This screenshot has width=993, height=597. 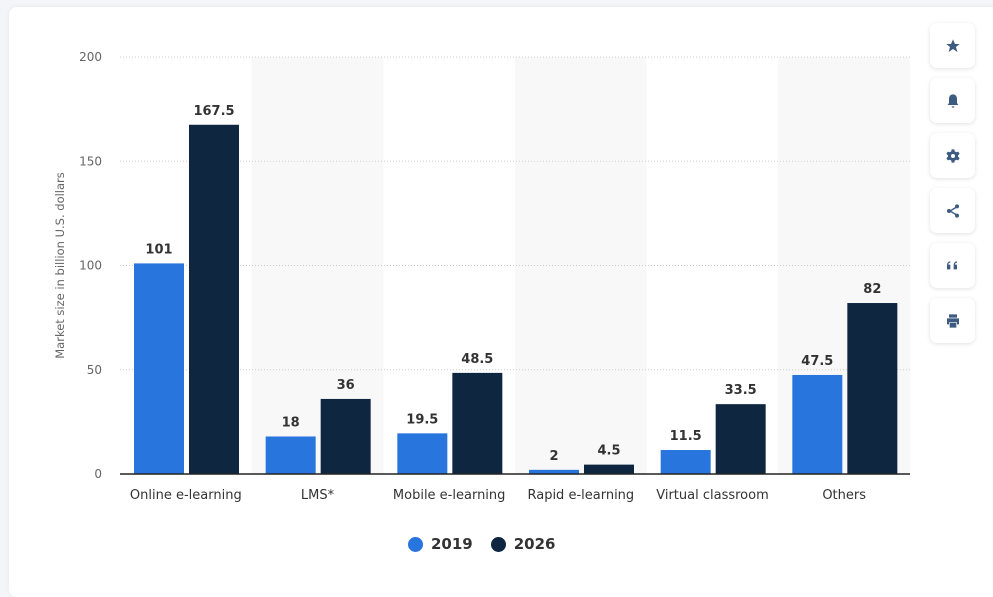 I want to click on settings-button, so click(x=952, y=155).